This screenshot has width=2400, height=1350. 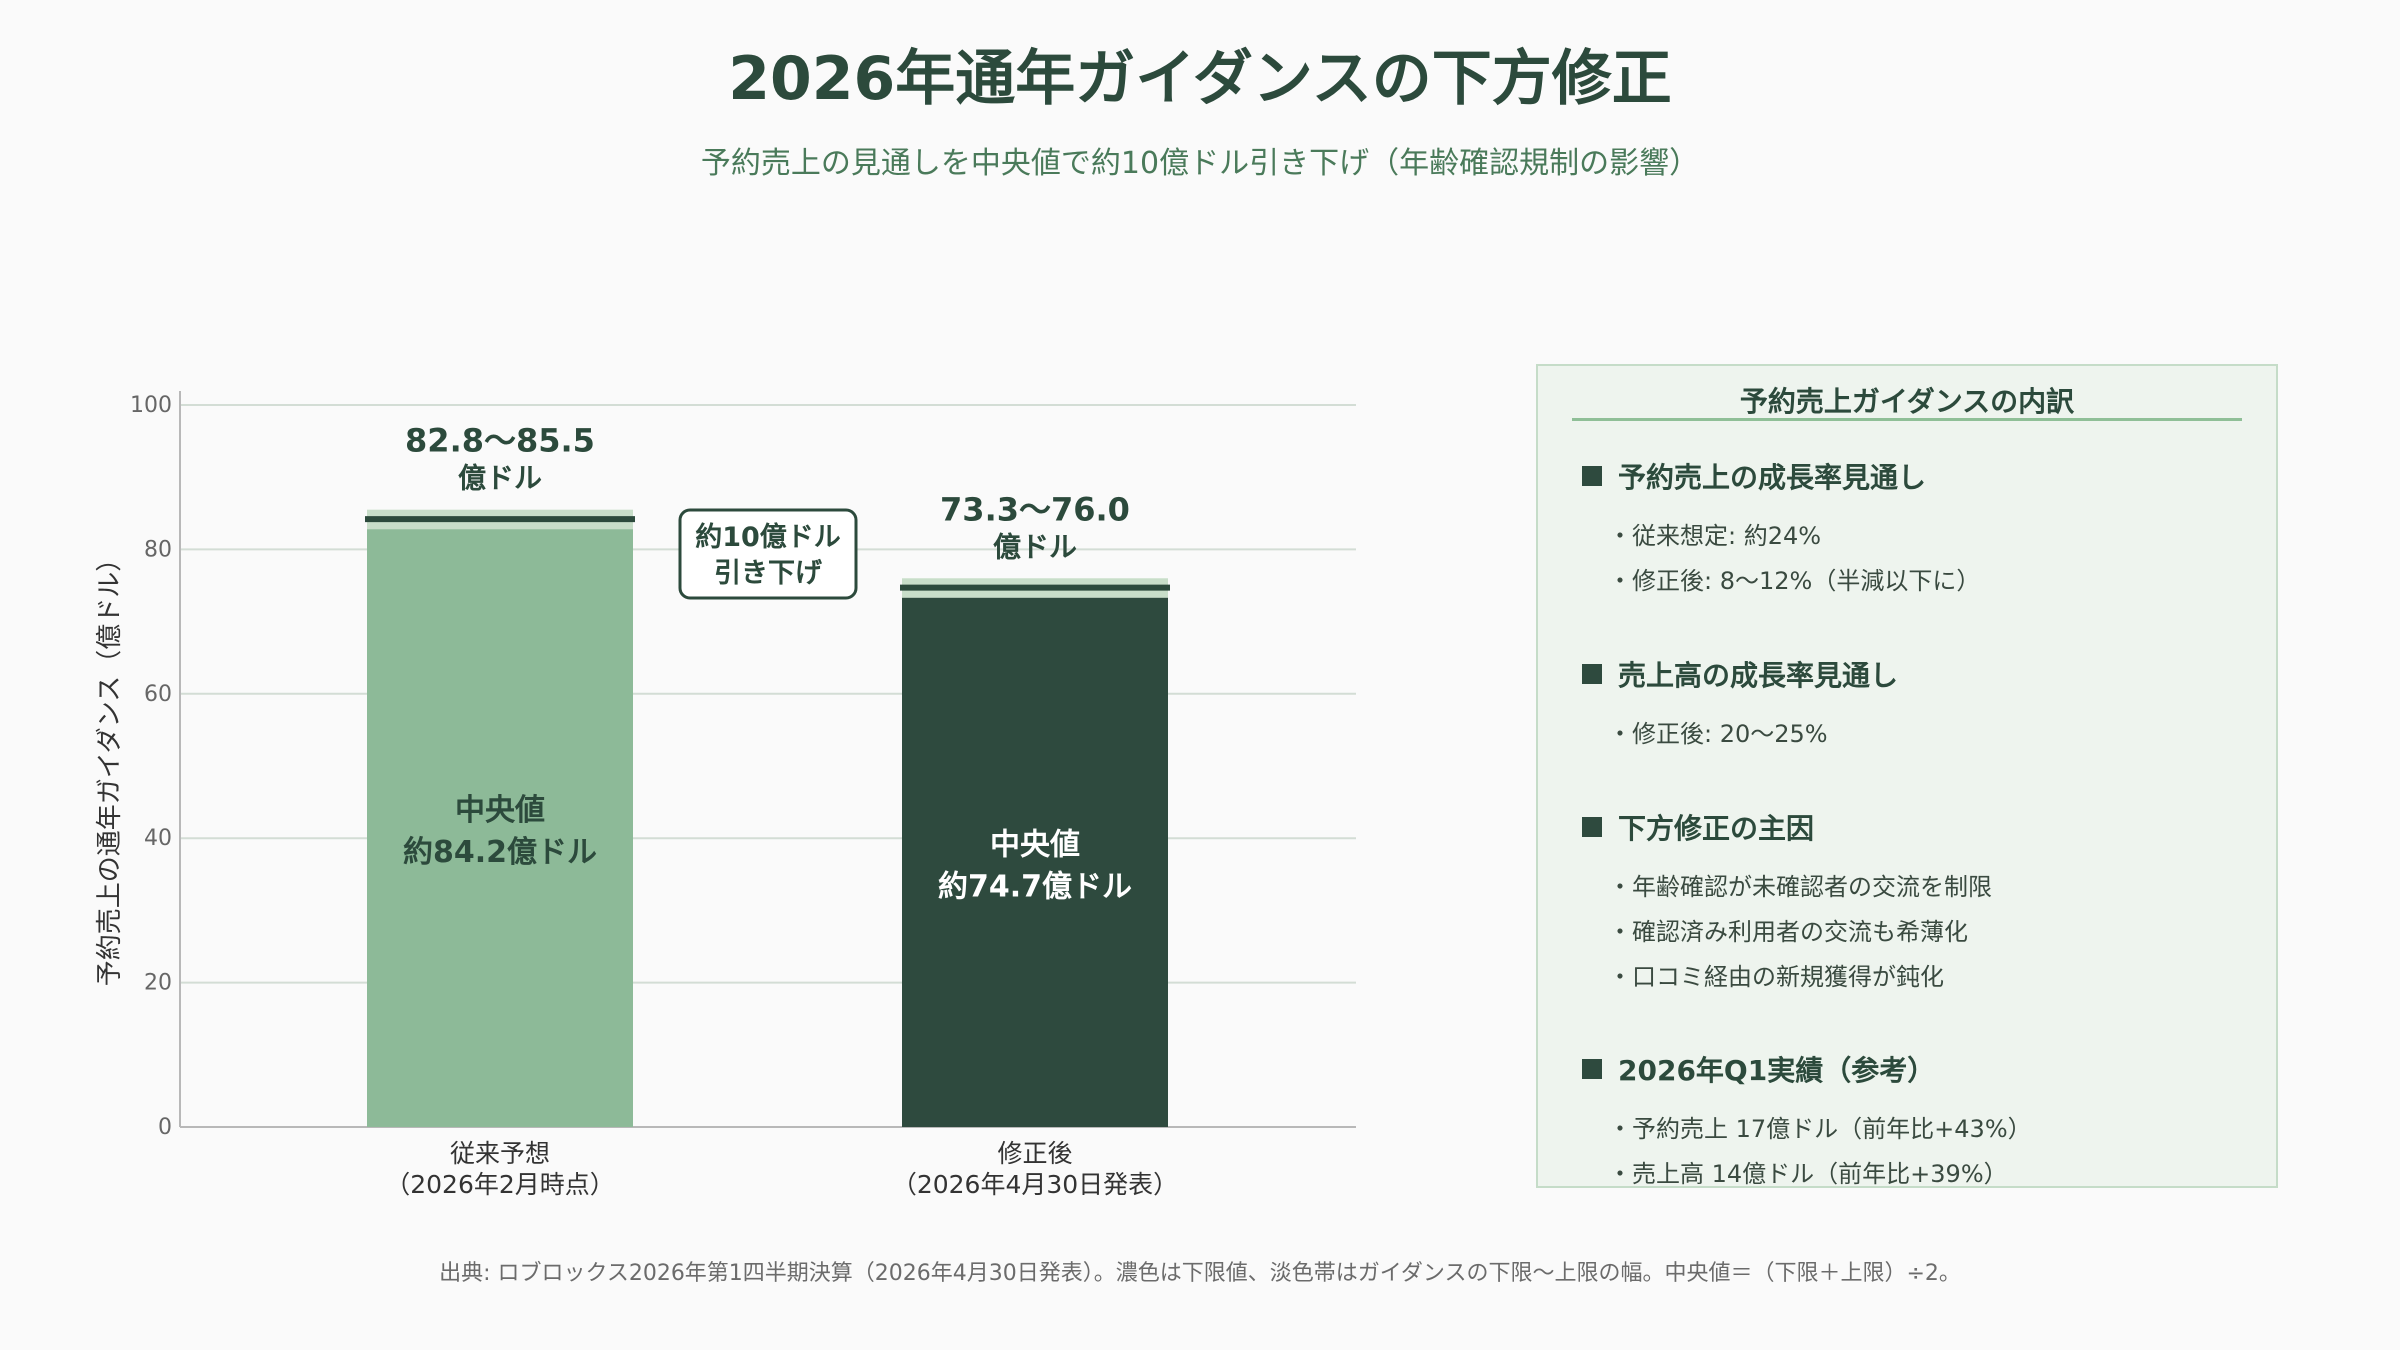 What do you see at coordinates (1718, 734) in the screenshot?
I see `list-item: ・修正後: 20〜25%` at bounding box center [1718, 734].